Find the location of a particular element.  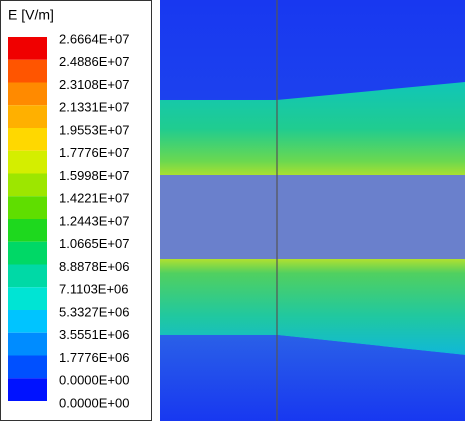

legend-label: 2.4886E+07 is located at coordinates (94, 61).